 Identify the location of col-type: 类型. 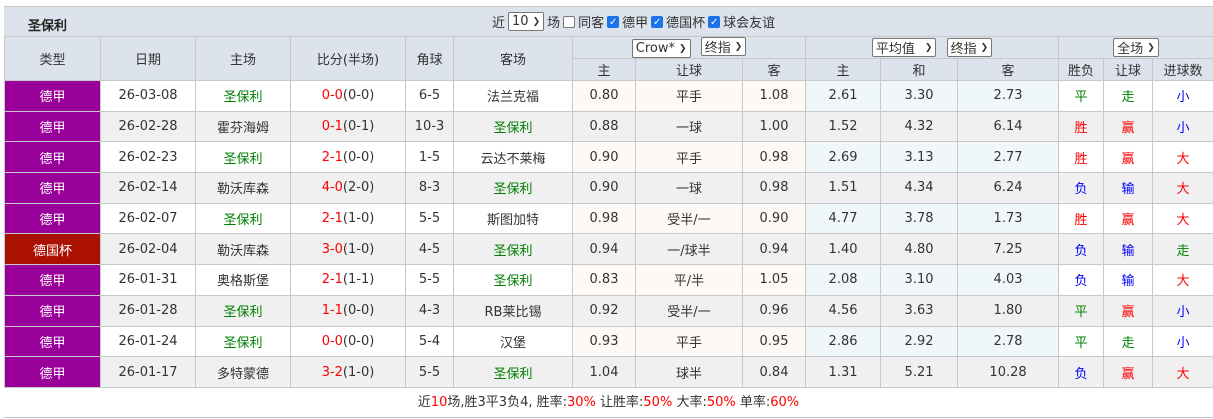
(52, 58).